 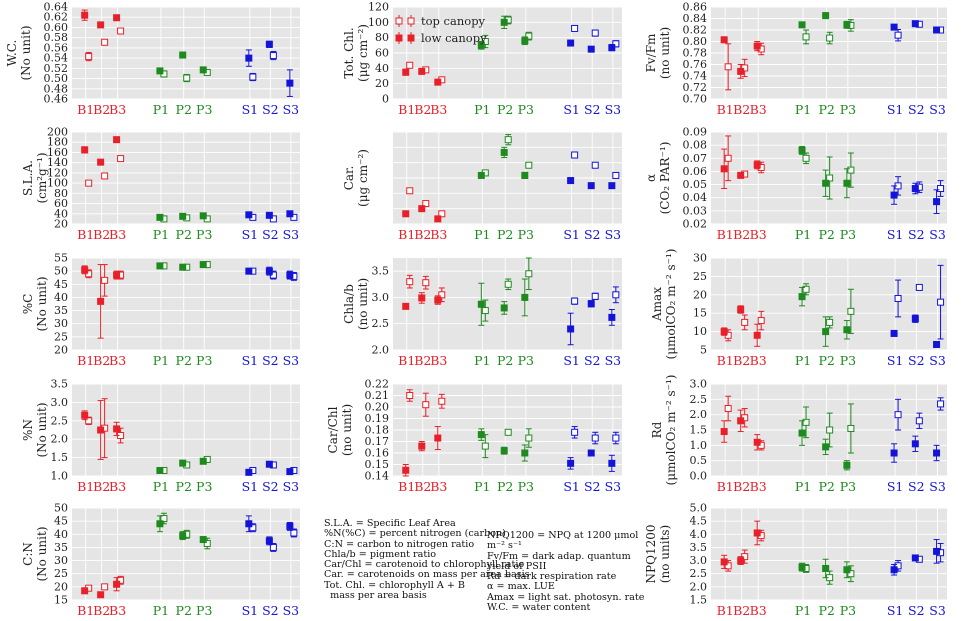 What do you see at coordinates (454, 38) in the screenshot?
I see `legend-label-low: low canopy` at bounding box center [454, 38].